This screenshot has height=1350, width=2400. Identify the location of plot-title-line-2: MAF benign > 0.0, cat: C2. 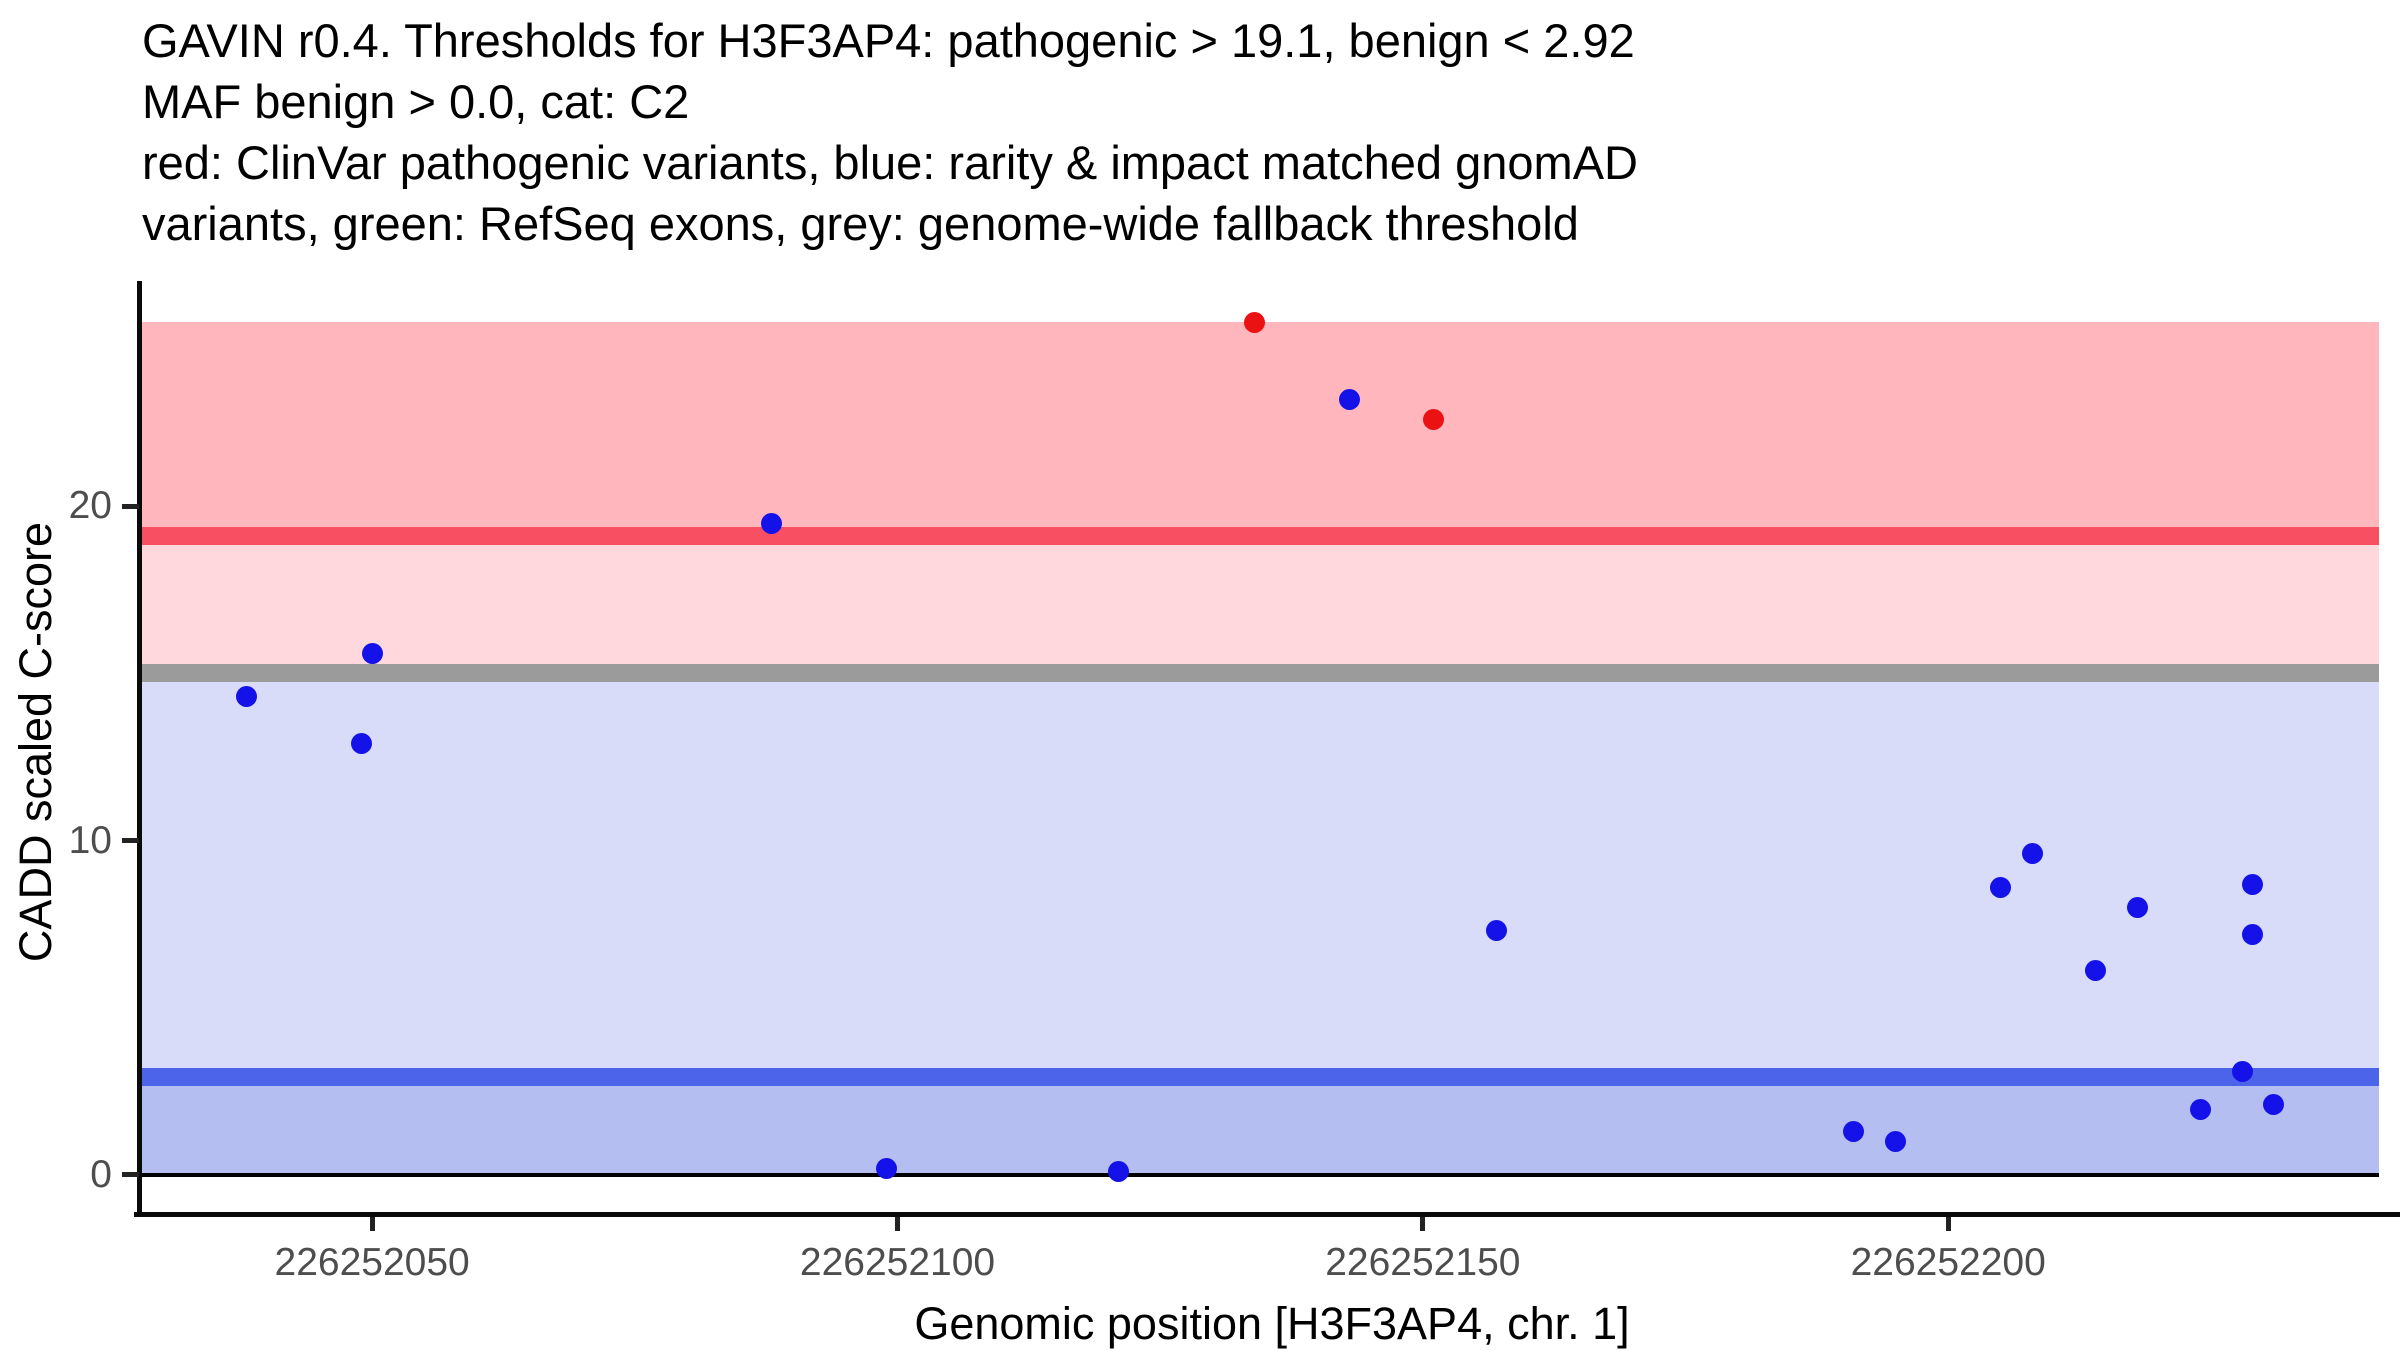
(416, 101).